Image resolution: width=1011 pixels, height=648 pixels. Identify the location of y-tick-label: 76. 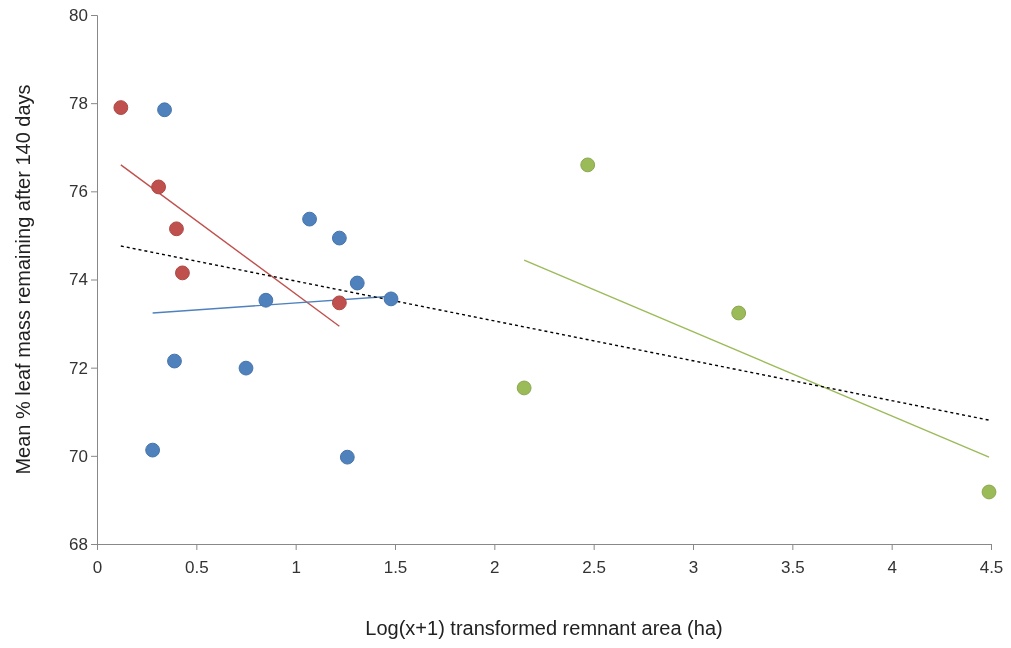
(78, 192).